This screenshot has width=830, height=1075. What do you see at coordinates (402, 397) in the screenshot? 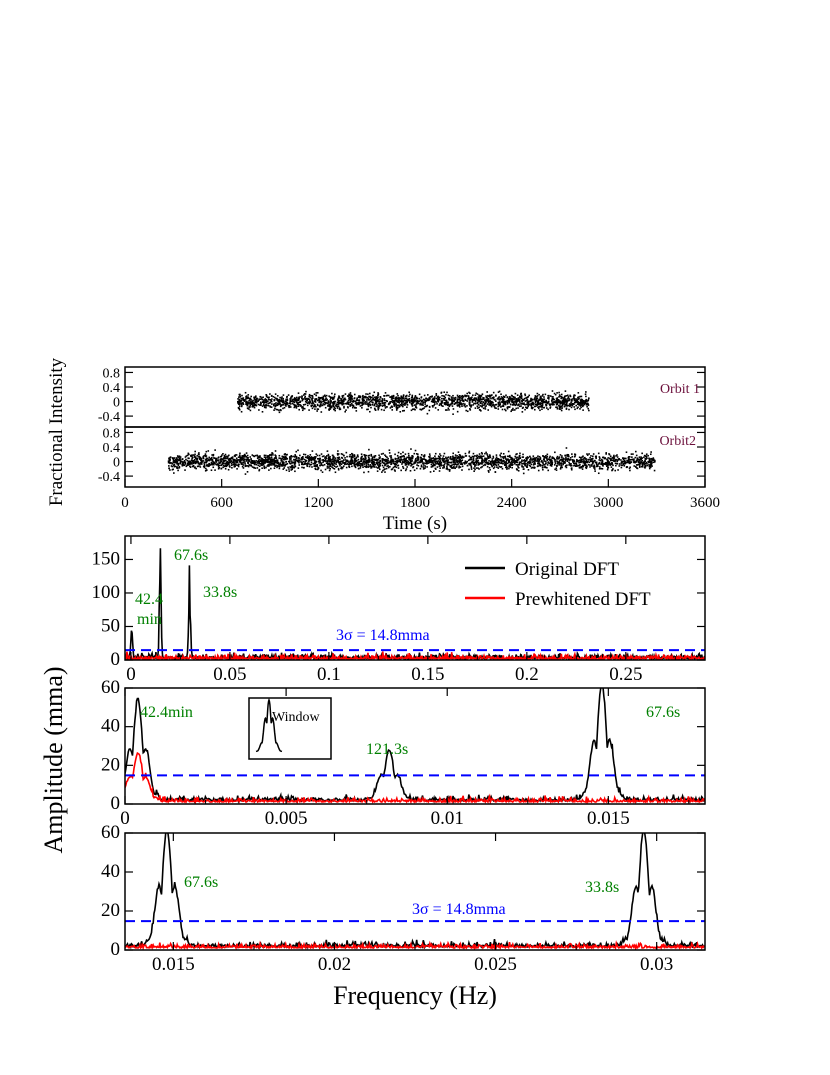
I see `orbit1-panel: 0.80.40-0.4` at bounding box center [402, 397].